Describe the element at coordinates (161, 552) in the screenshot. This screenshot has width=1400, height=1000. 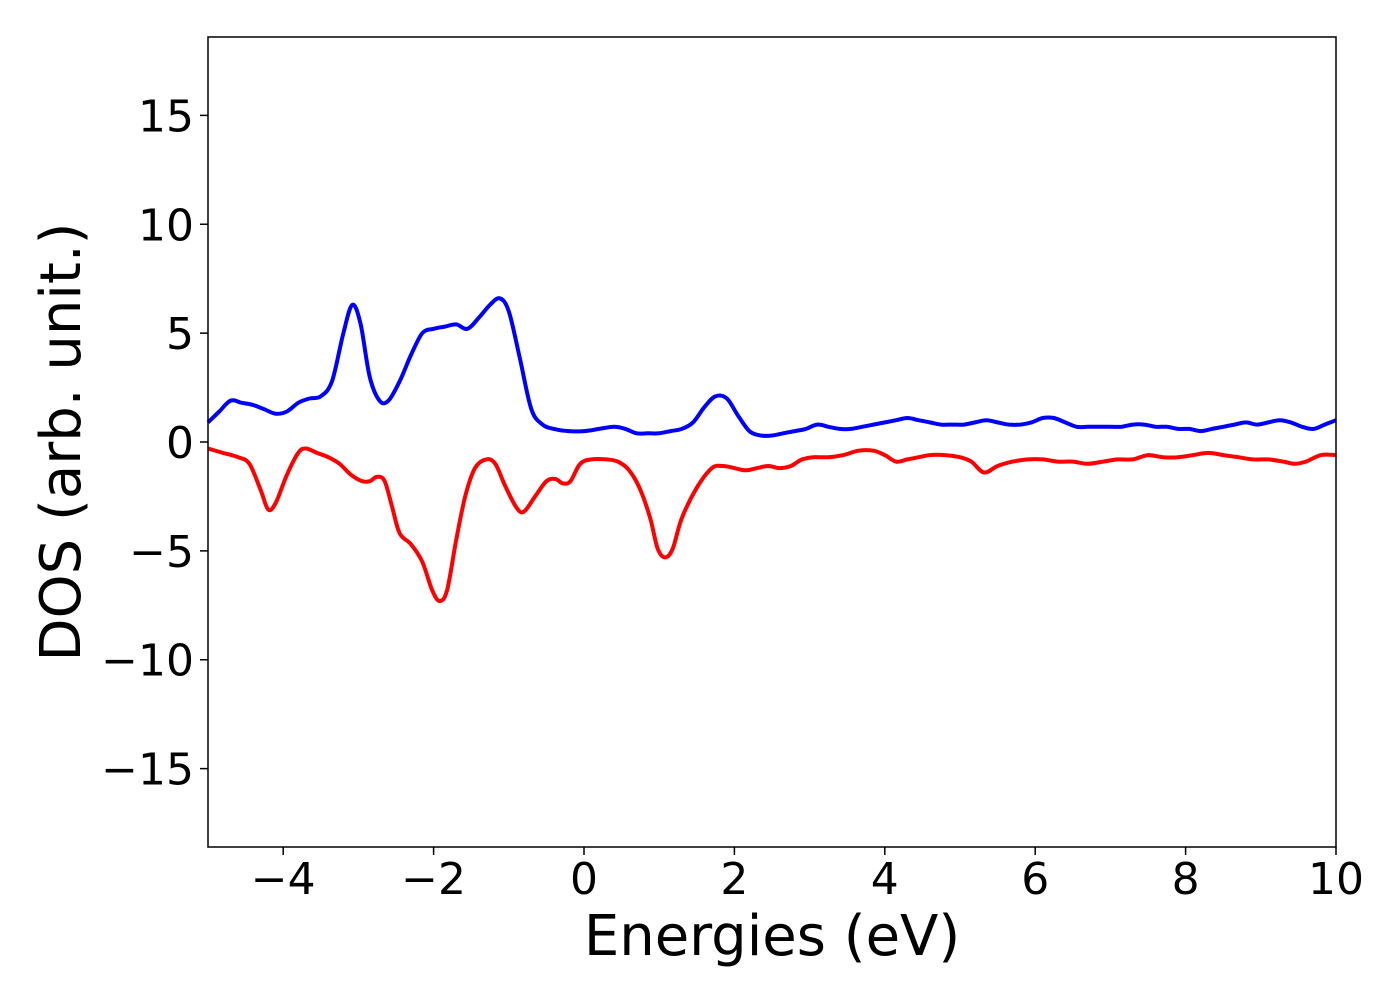
I see `y-tick-label: −5` at that location.